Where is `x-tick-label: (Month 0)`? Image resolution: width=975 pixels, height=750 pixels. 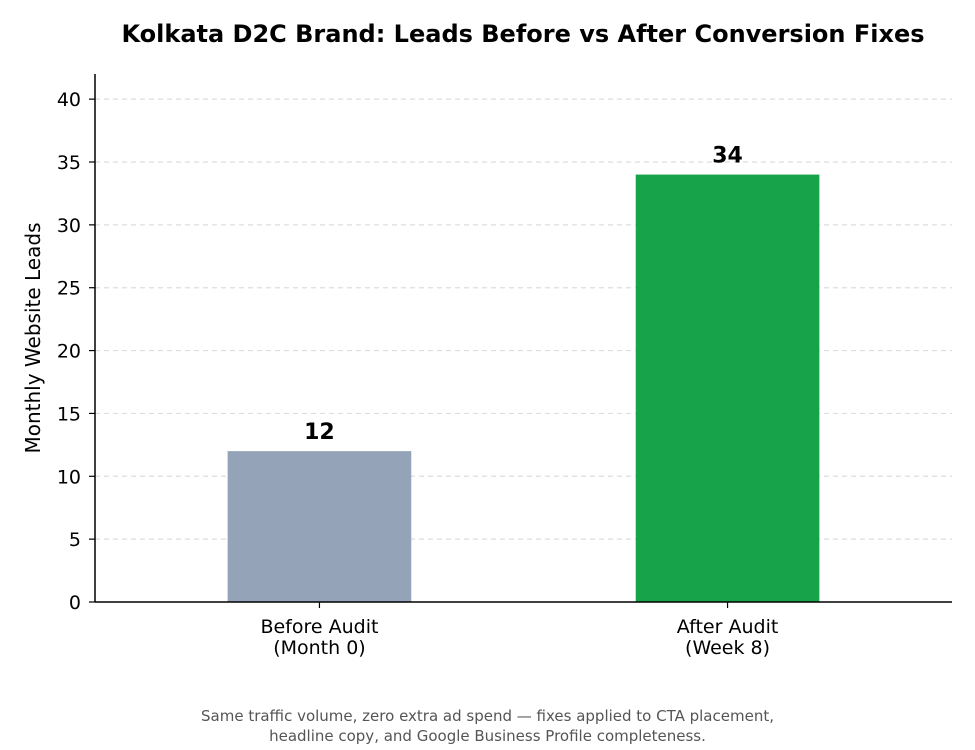 x-tick-label: (Month 0) is located at coordinates (319, 648).